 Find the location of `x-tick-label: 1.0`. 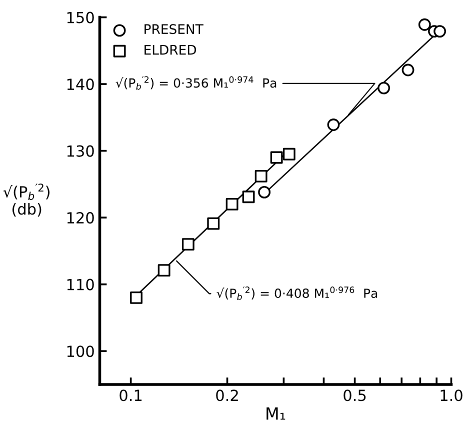

x-tick-label: 1.0 is located at coordinates (451, 396).